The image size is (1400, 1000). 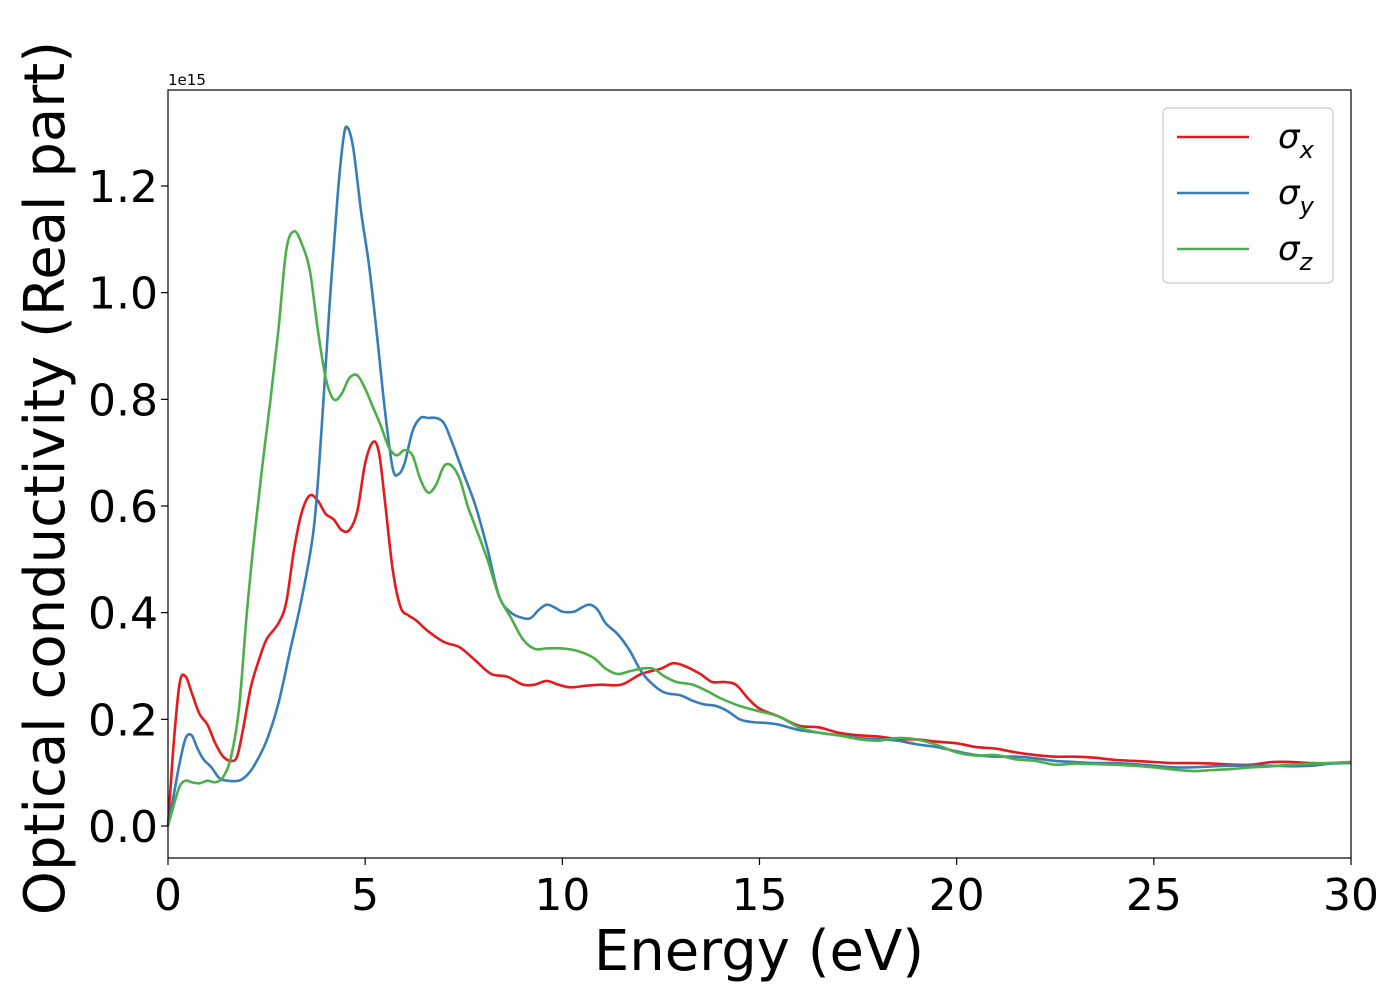 What do you see at coordinates (759, 951) in the screenshot?
I see `x-axis-title: Energy (eV)` at bounding box center [759, 951].